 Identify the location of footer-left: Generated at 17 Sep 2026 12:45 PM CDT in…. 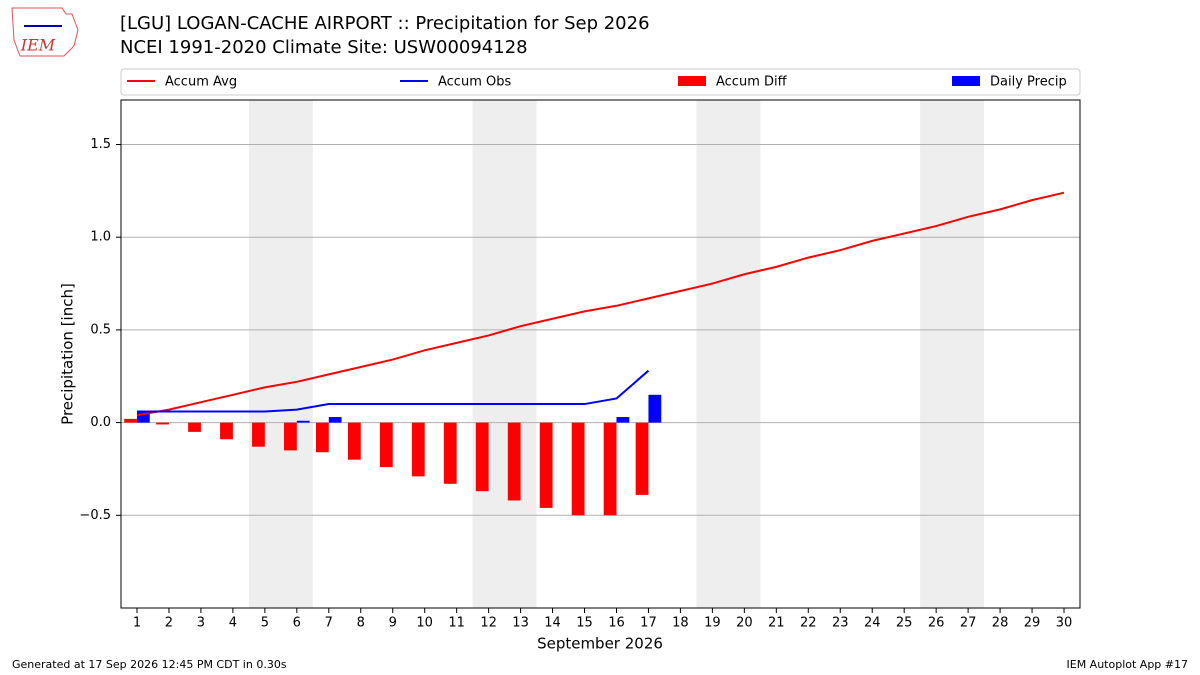
(149, 664).